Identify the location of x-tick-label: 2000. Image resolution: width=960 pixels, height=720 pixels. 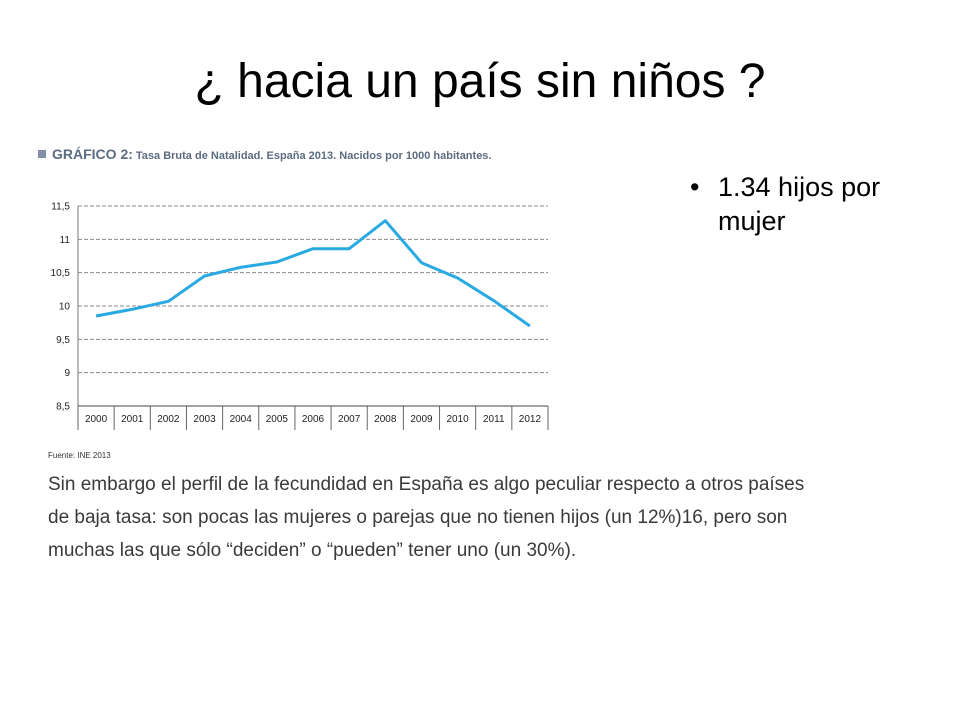
(96, 419).